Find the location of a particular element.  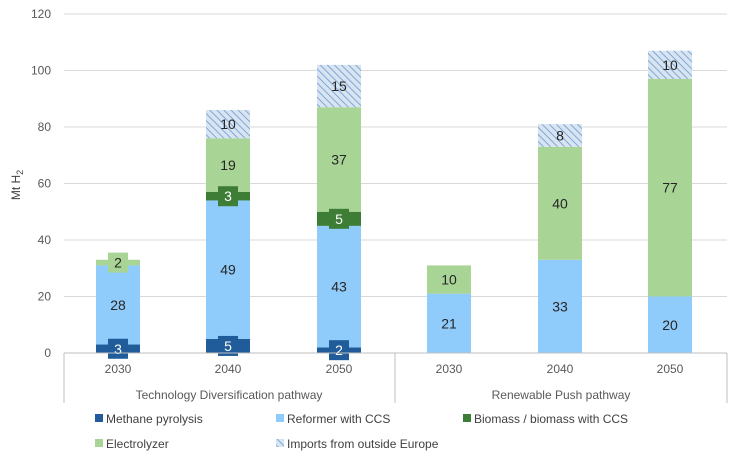

data-label: 8 is located at coordinates (560, 135).